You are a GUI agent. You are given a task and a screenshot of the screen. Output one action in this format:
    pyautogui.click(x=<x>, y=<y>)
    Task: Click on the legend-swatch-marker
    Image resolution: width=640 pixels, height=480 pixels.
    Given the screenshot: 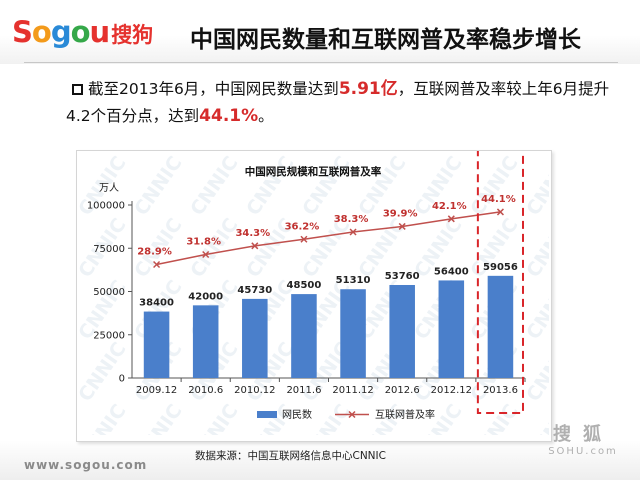 What is the action you would take?
    pyautogui.click(x=352, y=414)
    